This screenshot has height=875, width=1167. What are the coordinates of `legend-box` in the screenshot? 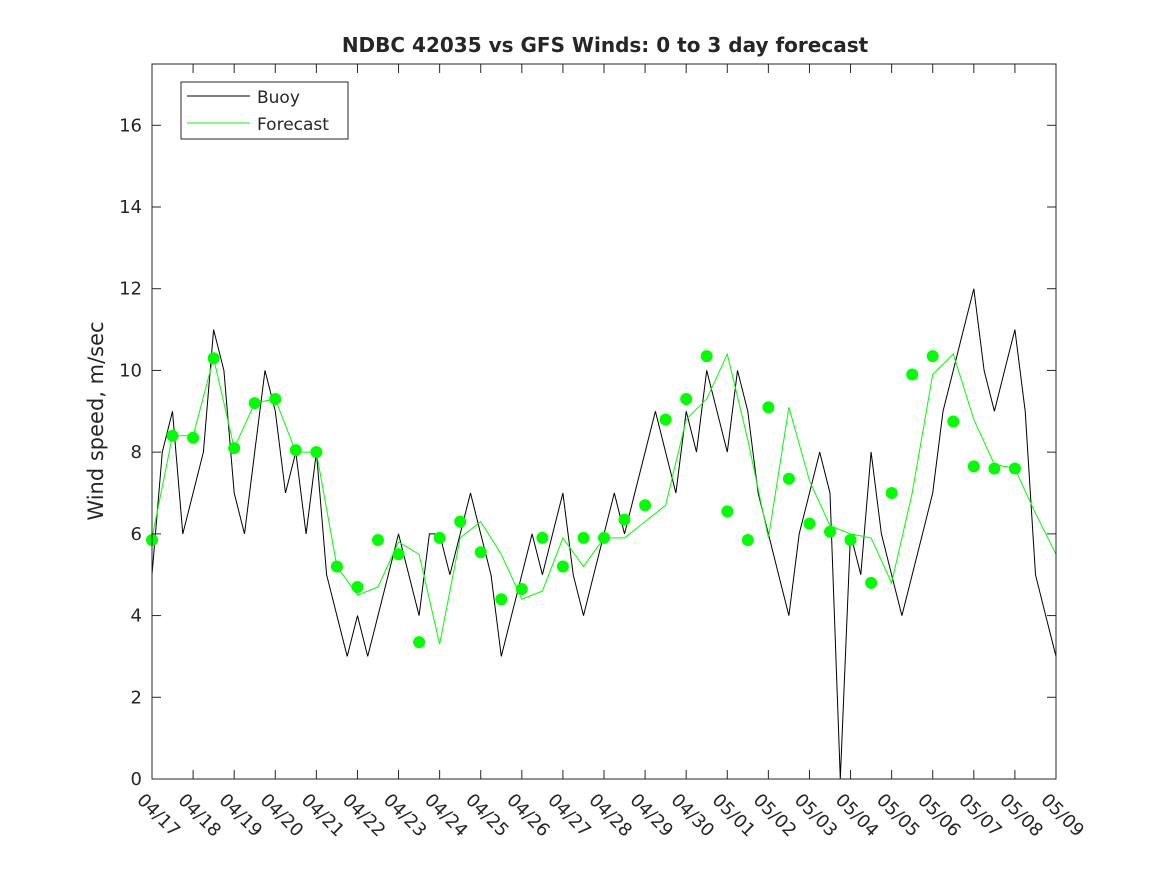 It's located at (264, 110).